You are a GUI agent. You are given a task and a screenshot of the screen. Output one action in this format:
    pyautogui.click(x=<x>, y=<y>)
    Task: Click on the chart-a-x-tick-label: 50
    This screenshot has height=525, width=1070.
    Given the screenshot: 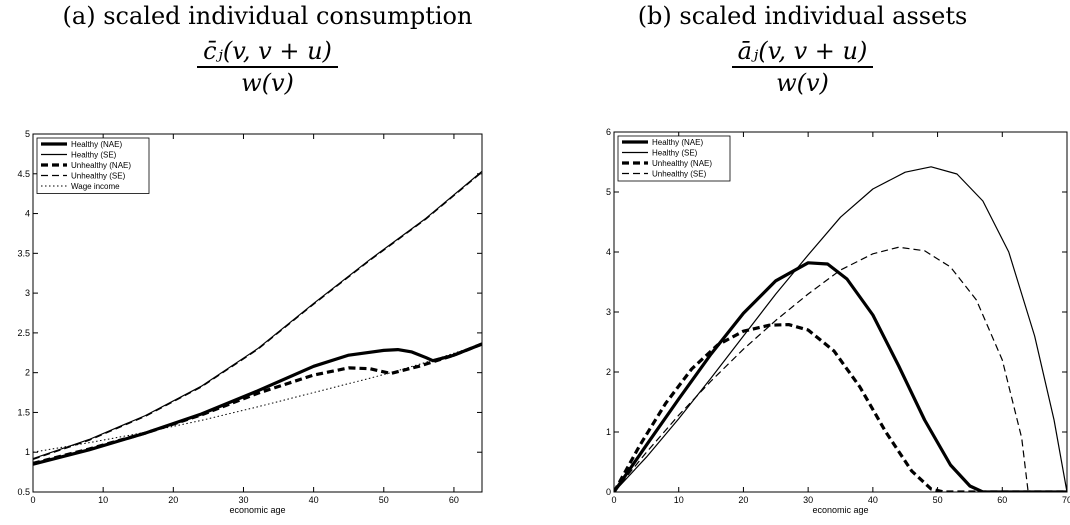 What is the action you would take?
    pyautogui.click(x=384, y=500)
    